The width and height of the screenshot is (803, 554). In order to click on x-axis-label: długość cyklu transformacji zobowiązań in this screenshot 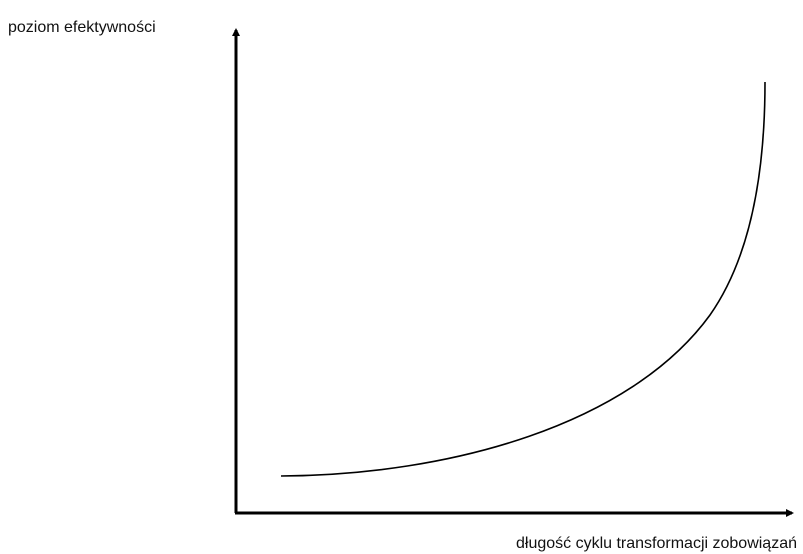, I will do `click(656, 543)`.